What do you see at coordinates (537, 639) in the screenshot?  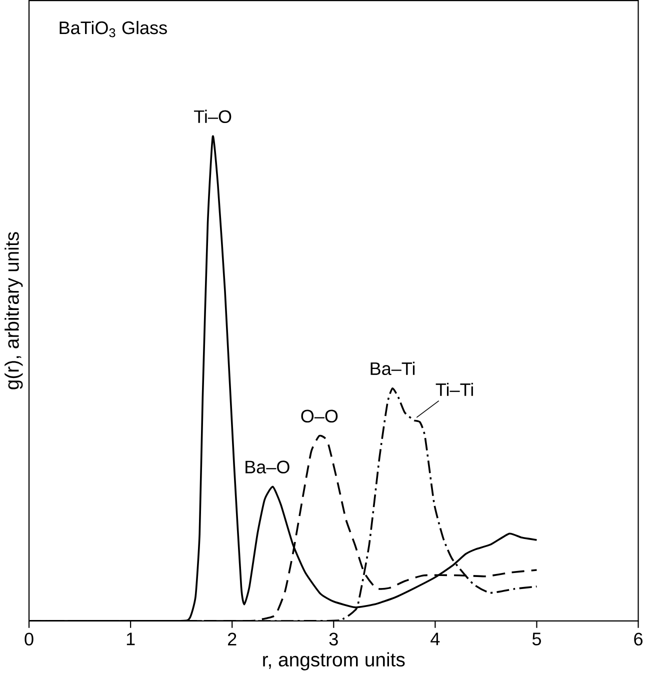 I see `x-tick-label: 5` at bounding box center [537, 639].